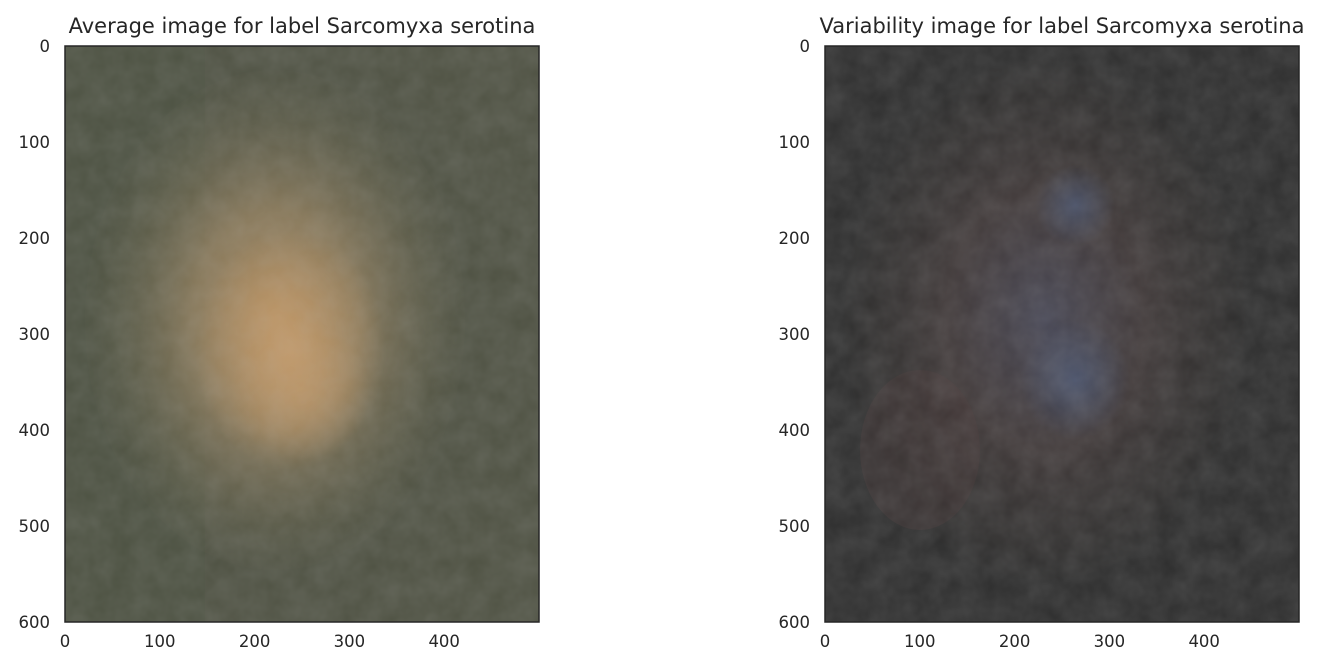  I want to click on variability-x-tick-label: 100, so click(920, 641).